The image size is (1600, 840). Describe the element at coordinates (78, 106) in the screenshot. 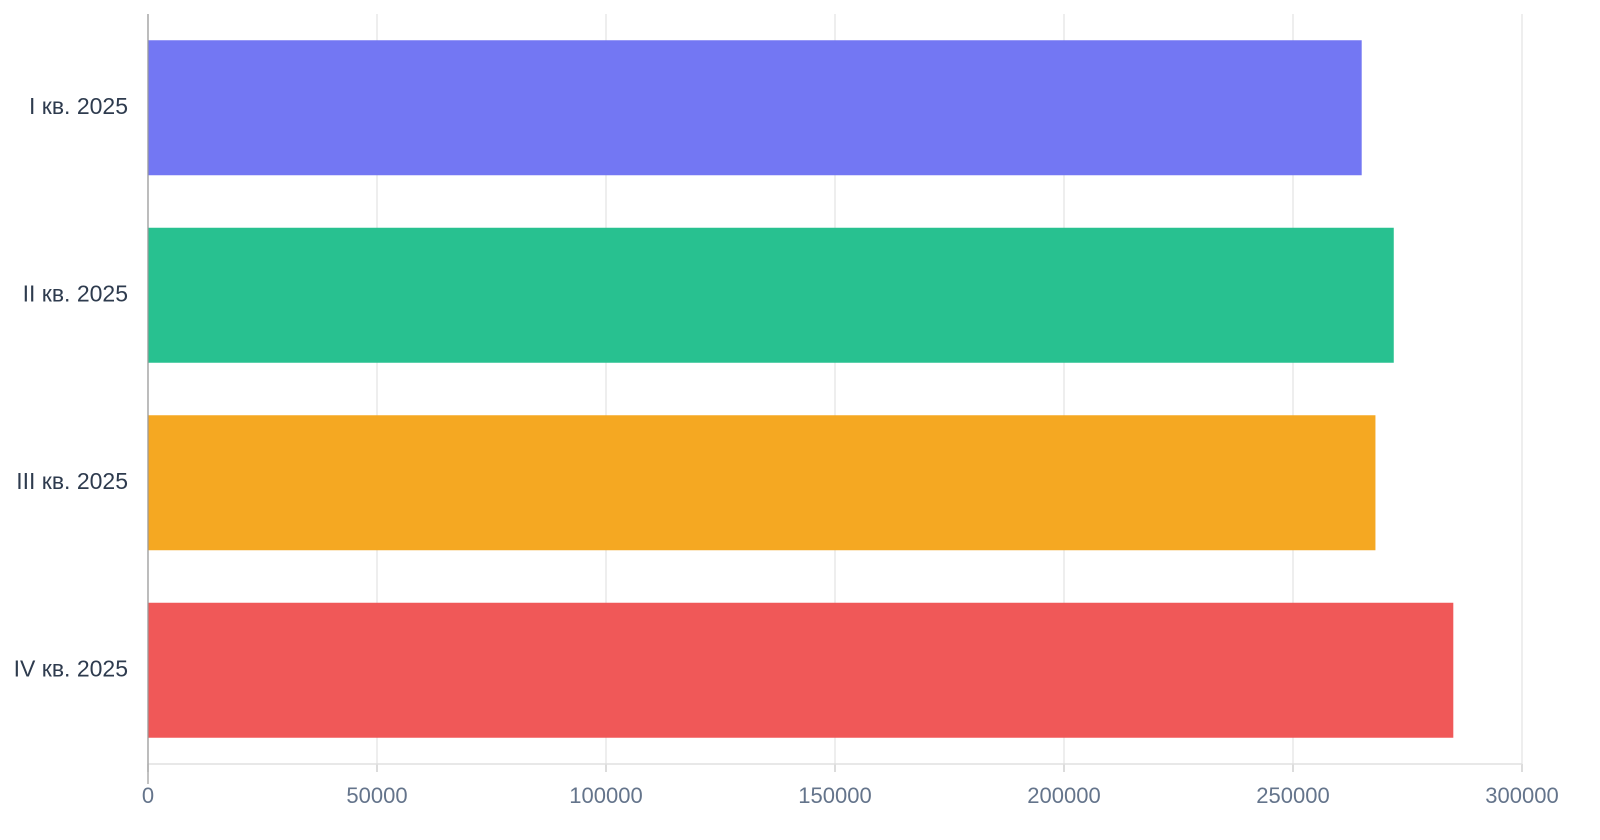

I see `y-tick-label: I кв. 2025` at that location.